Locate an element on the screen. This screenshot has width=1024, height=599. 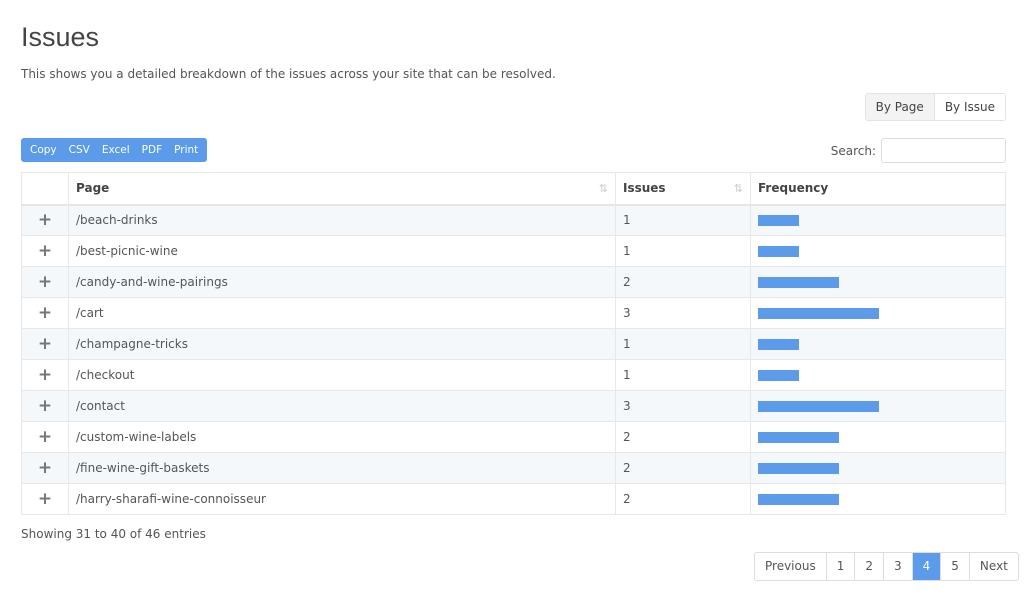
table-row: + /custom-wine-labels 2 is located at coordinates (513, 437).